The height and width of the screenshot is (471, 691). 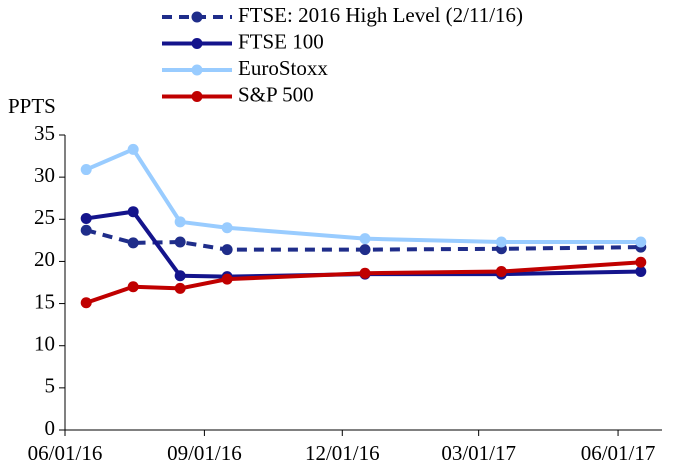 What do you see at coordinates (32, 106) in the screenshot?
I see `y-axis-label: PPTS` at bounding box center [32, 106].